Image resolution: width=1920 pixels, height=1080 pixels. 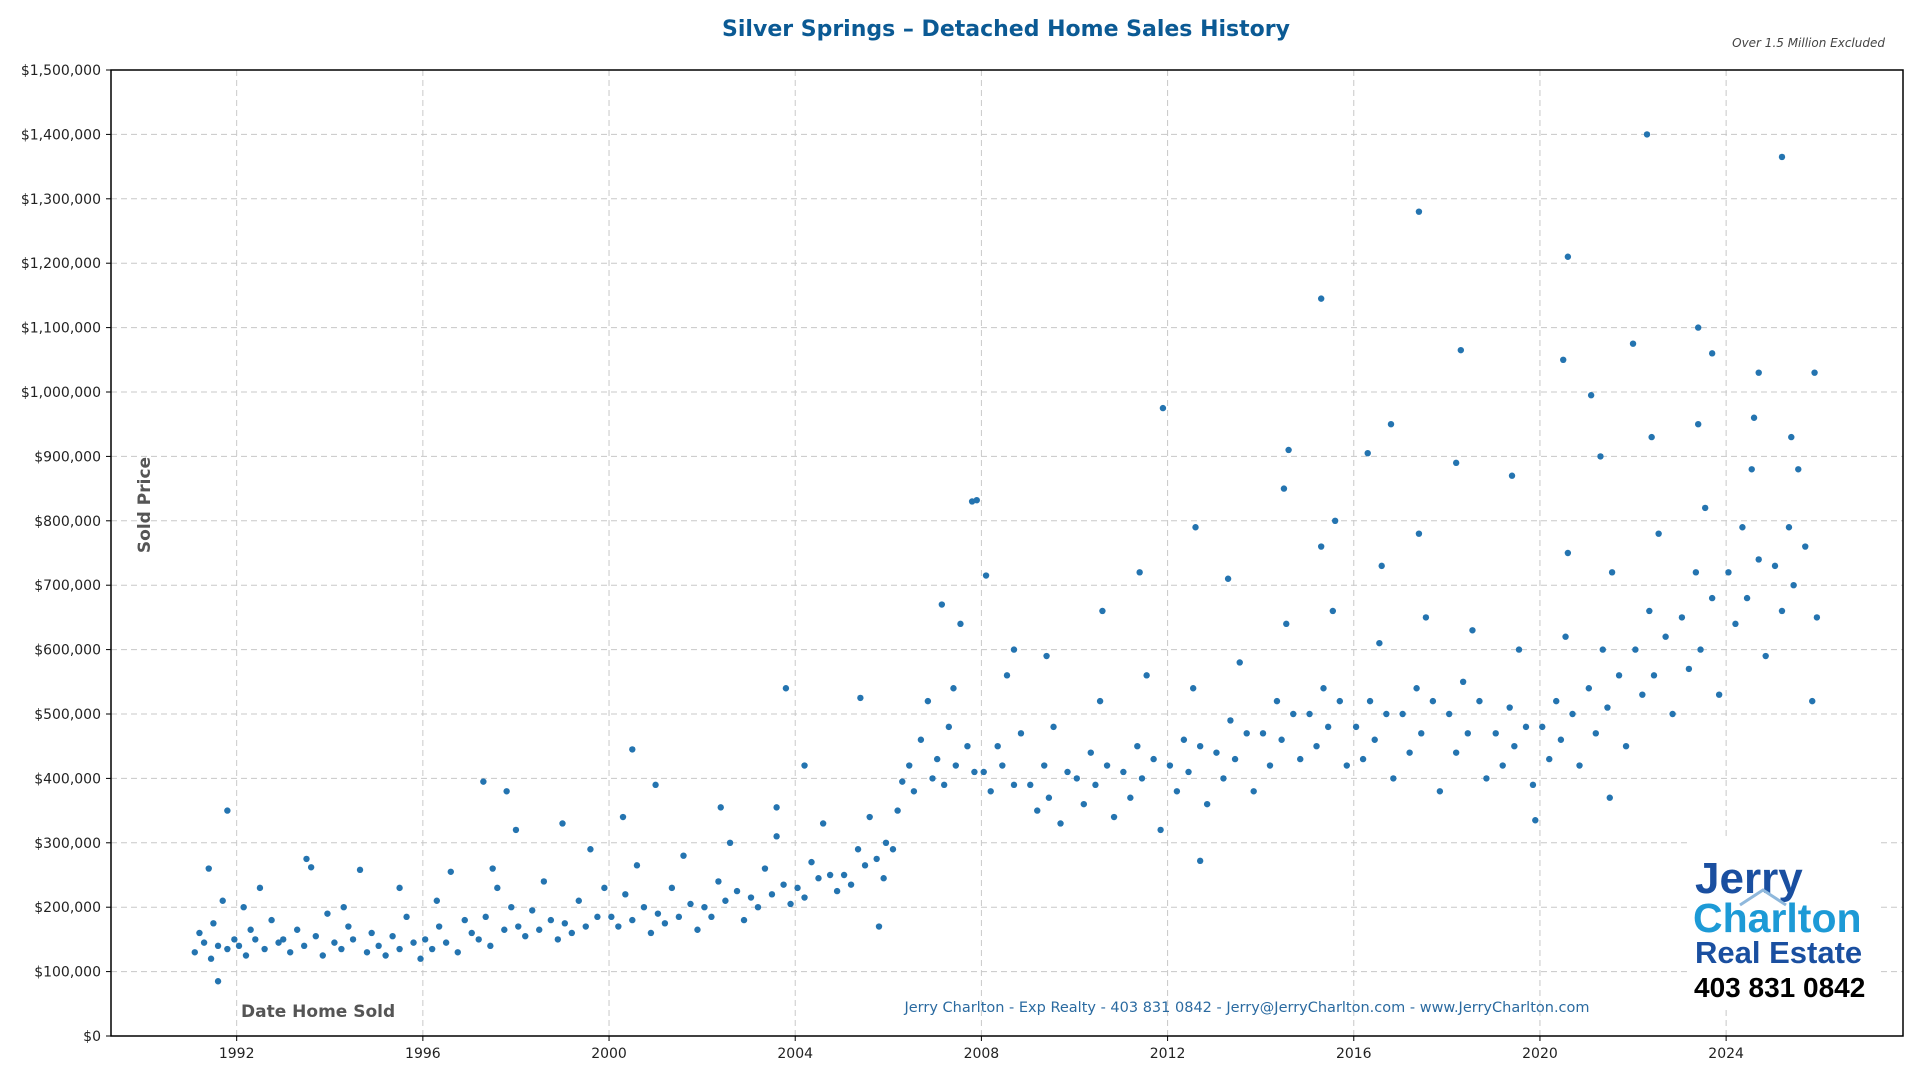 I want to click on y-tick-label: $1,000,000, so click(x=61, y=393).